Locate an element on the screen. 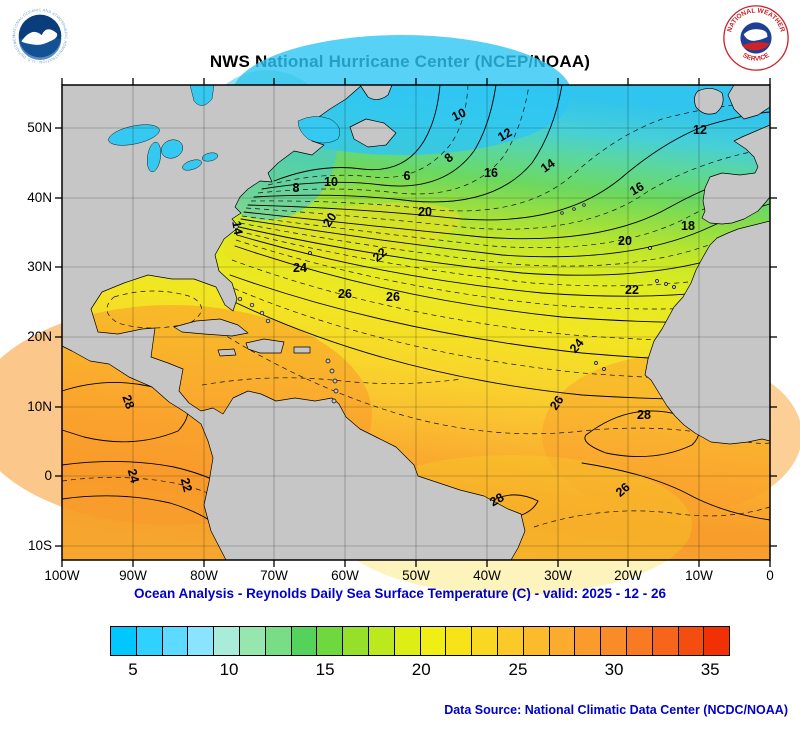 Image resolution: width=800 pixels, height=737 pixels. colorbar-tick-label: 35 is located at coordinates (710, 669).